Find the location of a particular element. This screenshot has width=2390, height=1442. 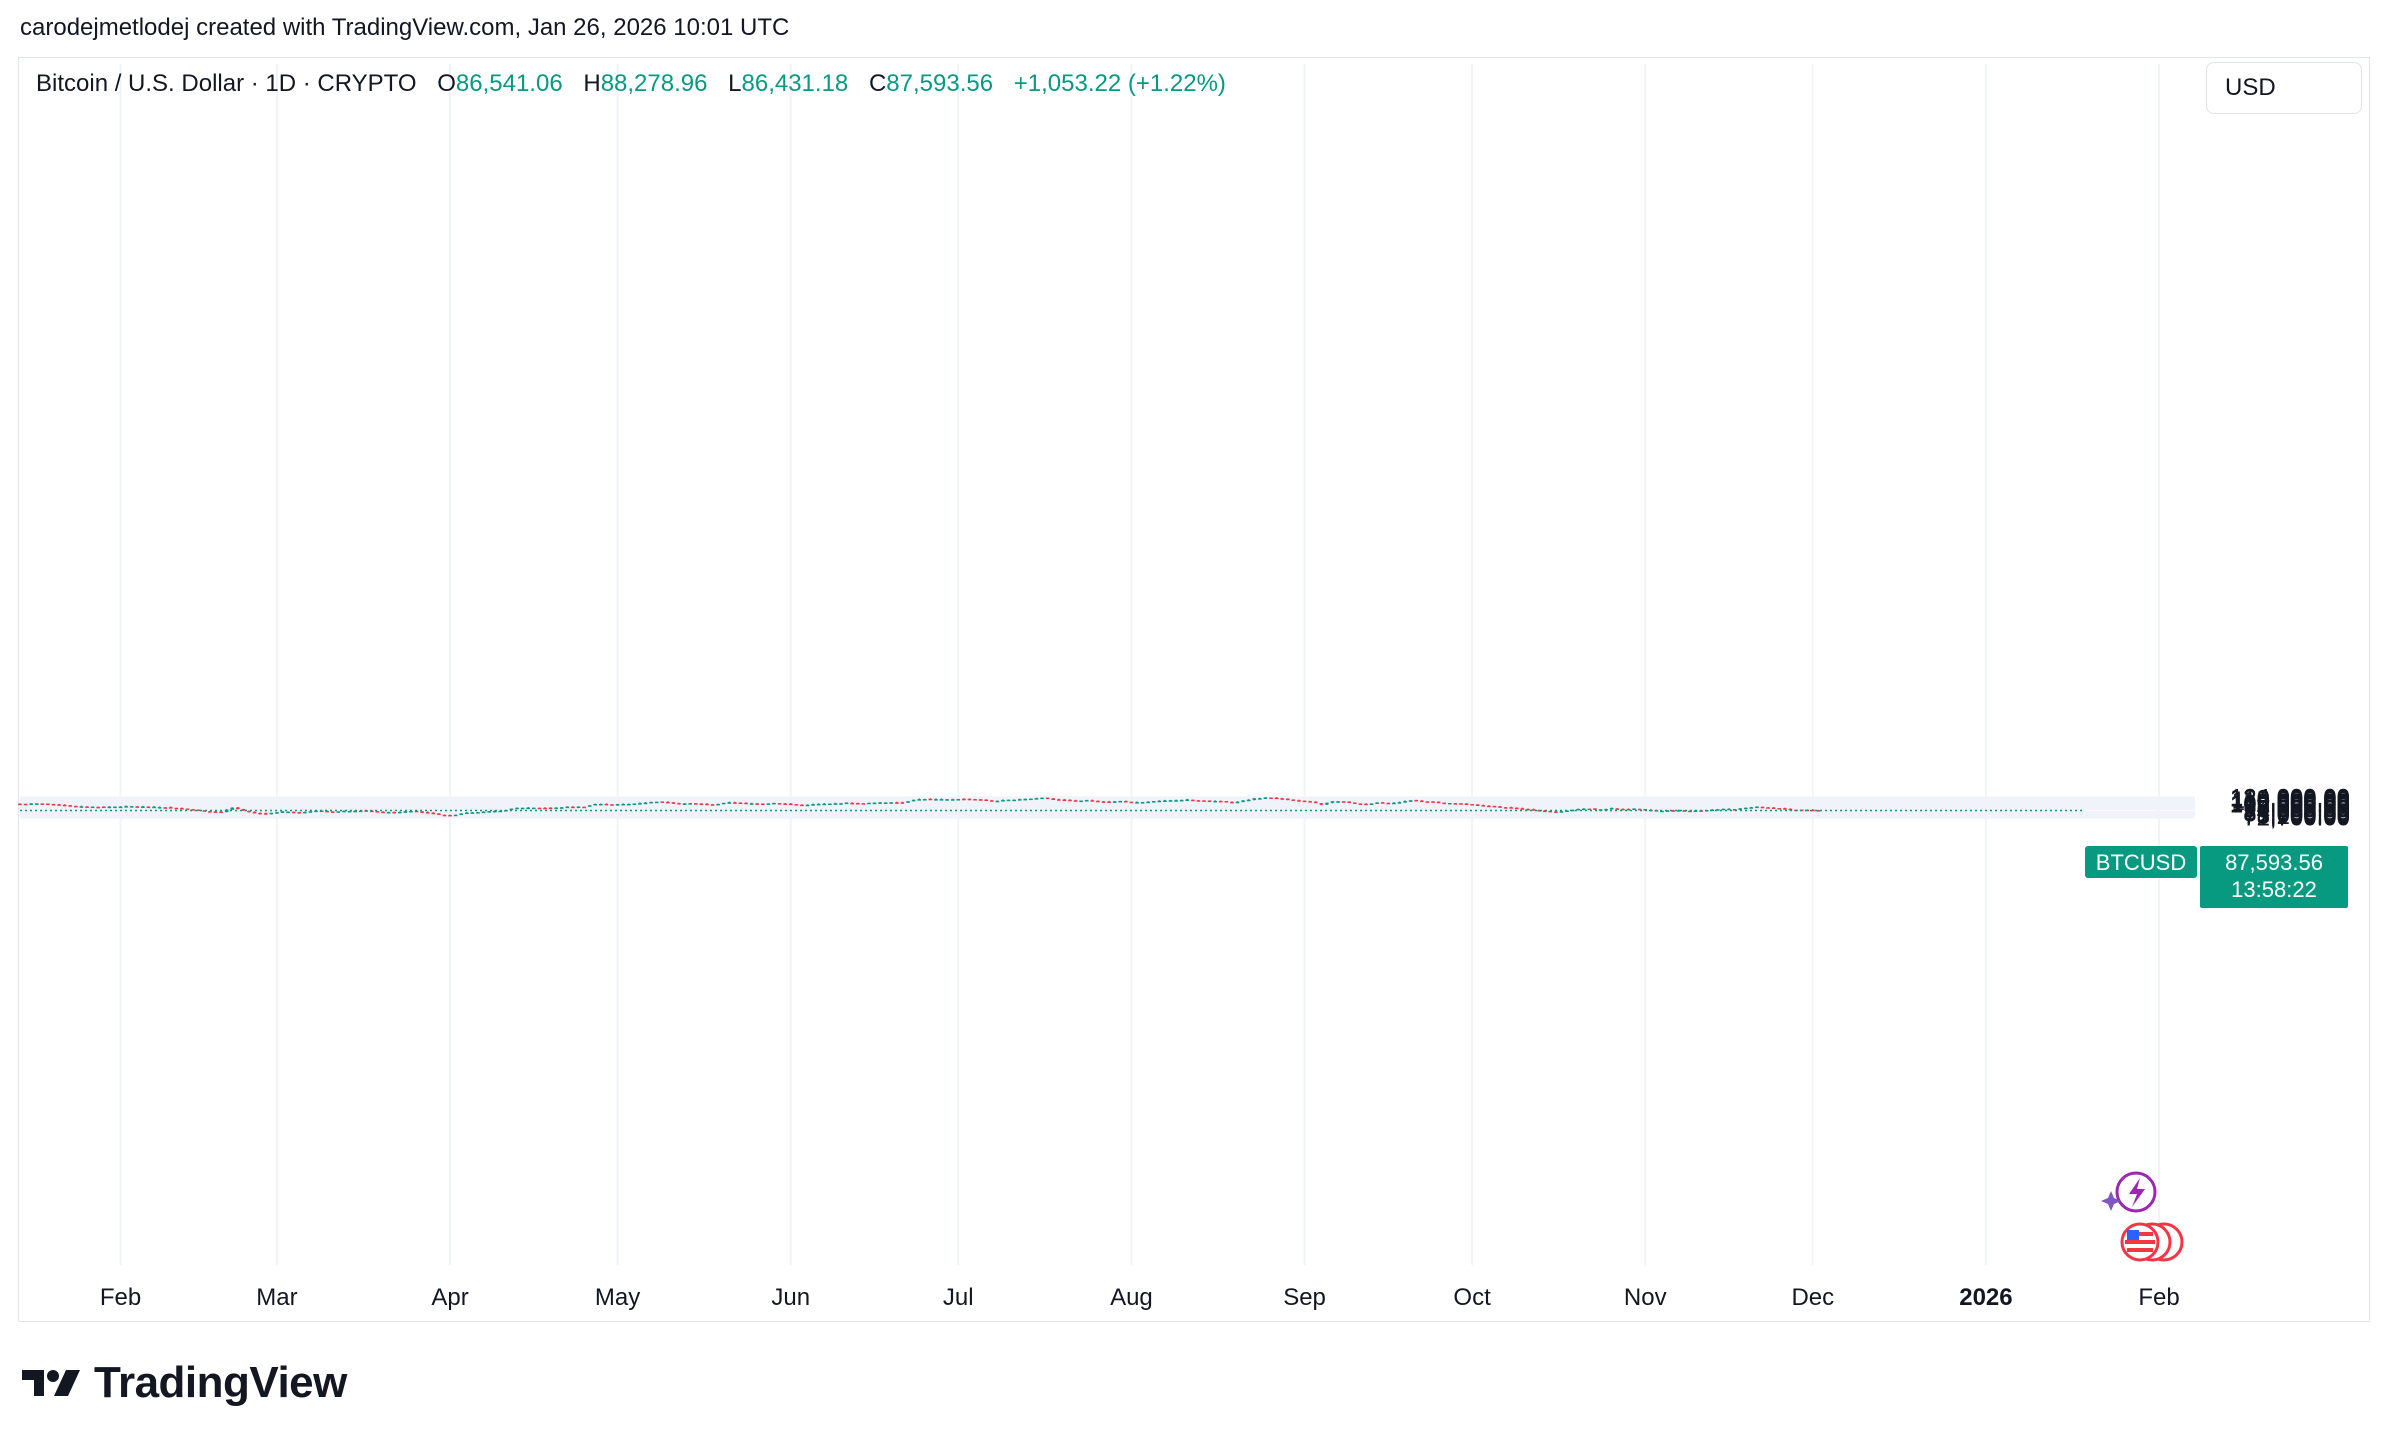

y-tick-label: 102,000.00 is located at coordinates (2290, 805).